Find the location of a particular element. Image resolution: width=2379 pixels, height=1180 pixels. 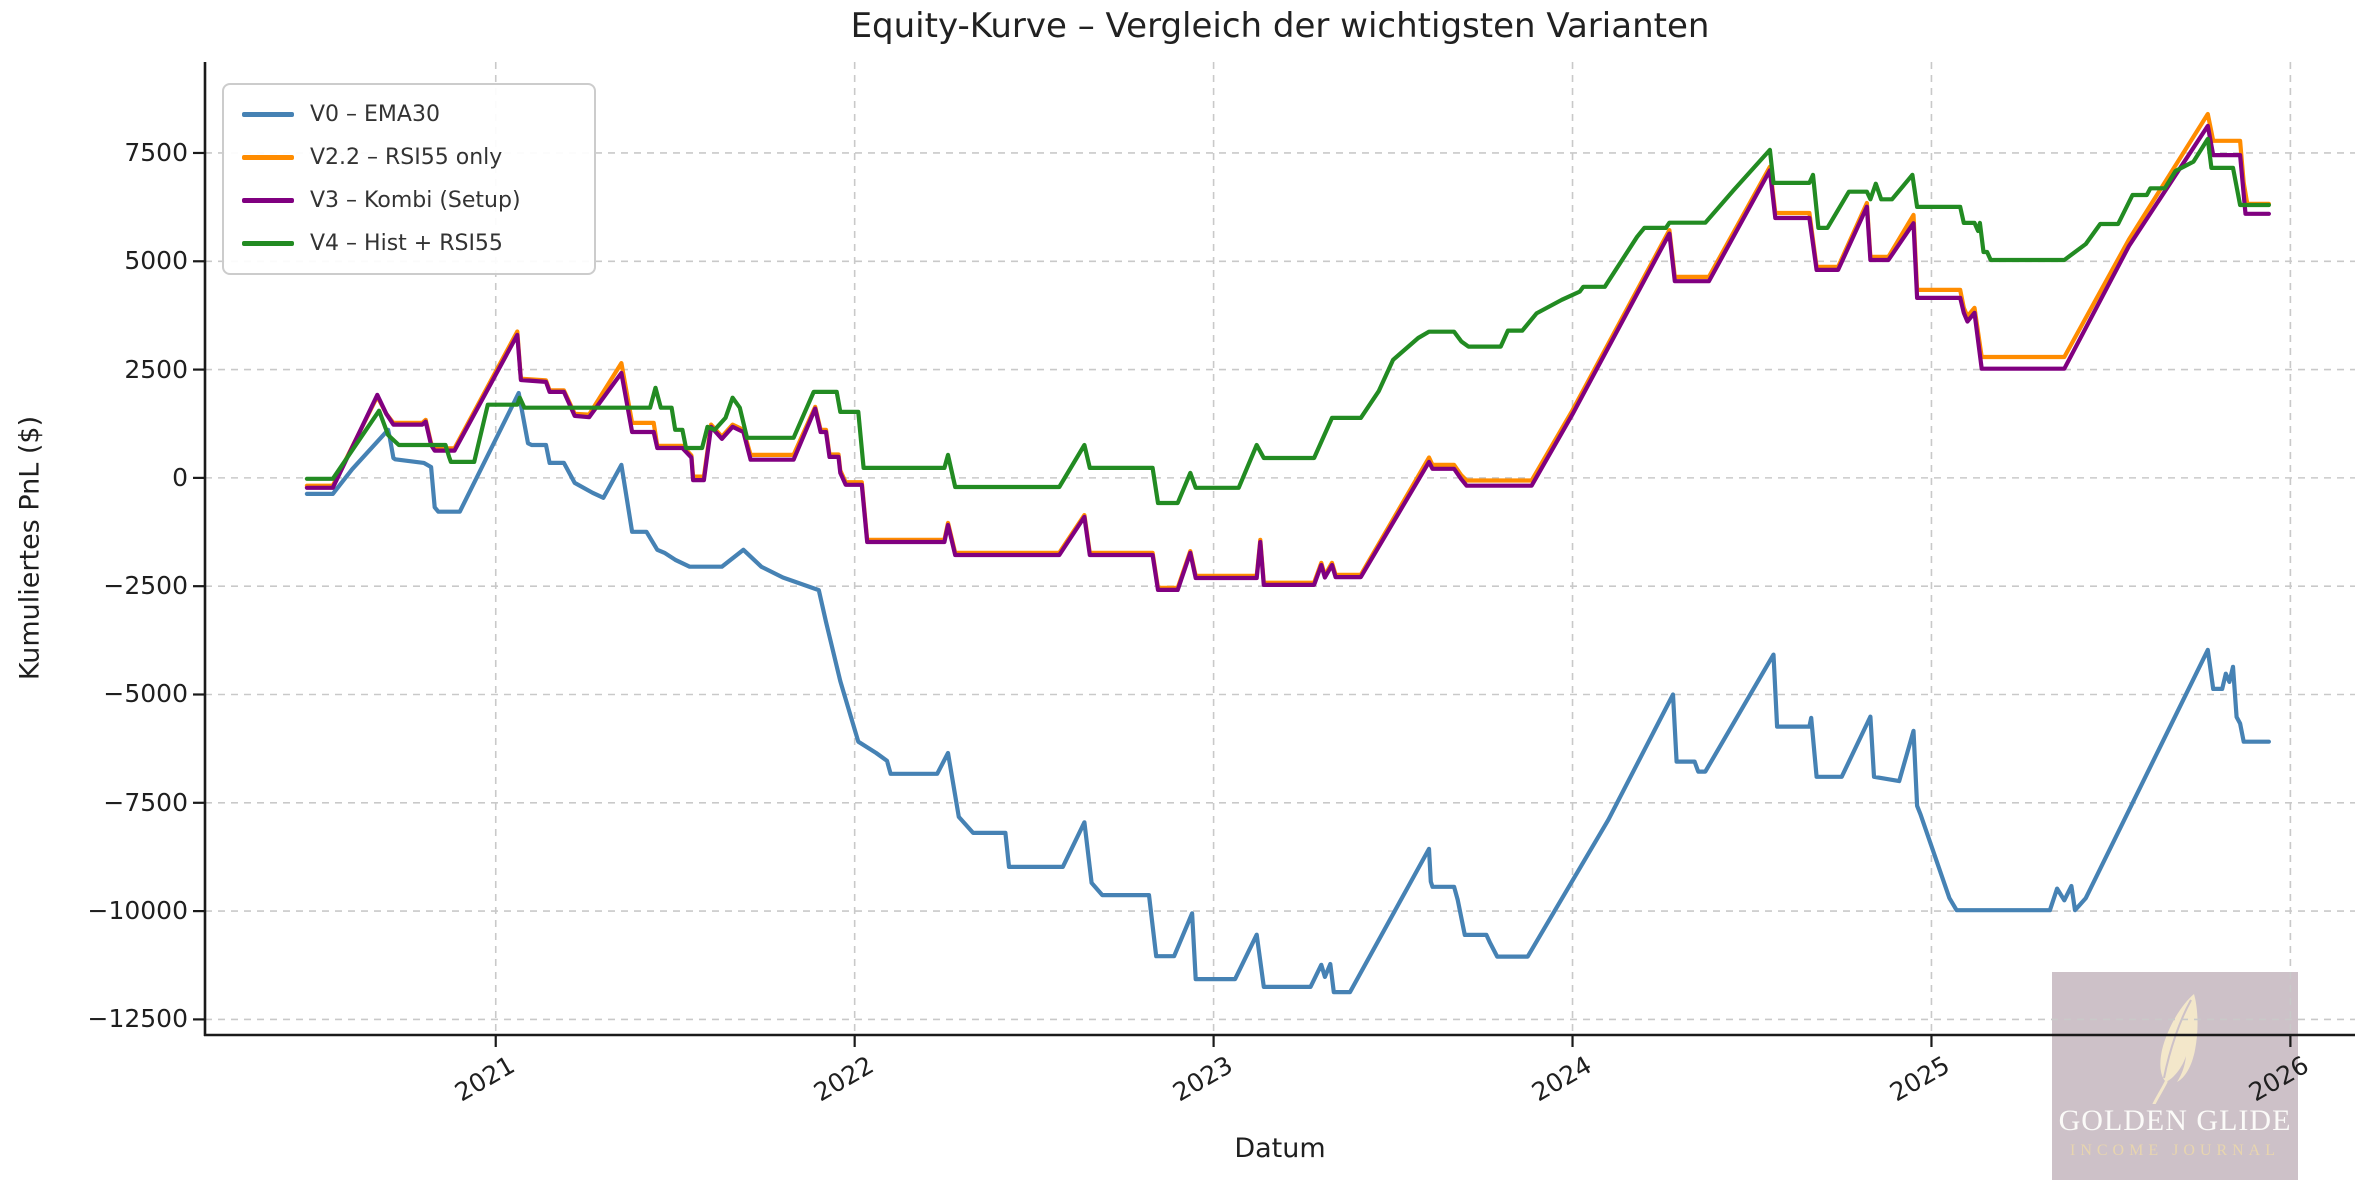

y-tick-label: 2500 is located at coordinates (156, 369).